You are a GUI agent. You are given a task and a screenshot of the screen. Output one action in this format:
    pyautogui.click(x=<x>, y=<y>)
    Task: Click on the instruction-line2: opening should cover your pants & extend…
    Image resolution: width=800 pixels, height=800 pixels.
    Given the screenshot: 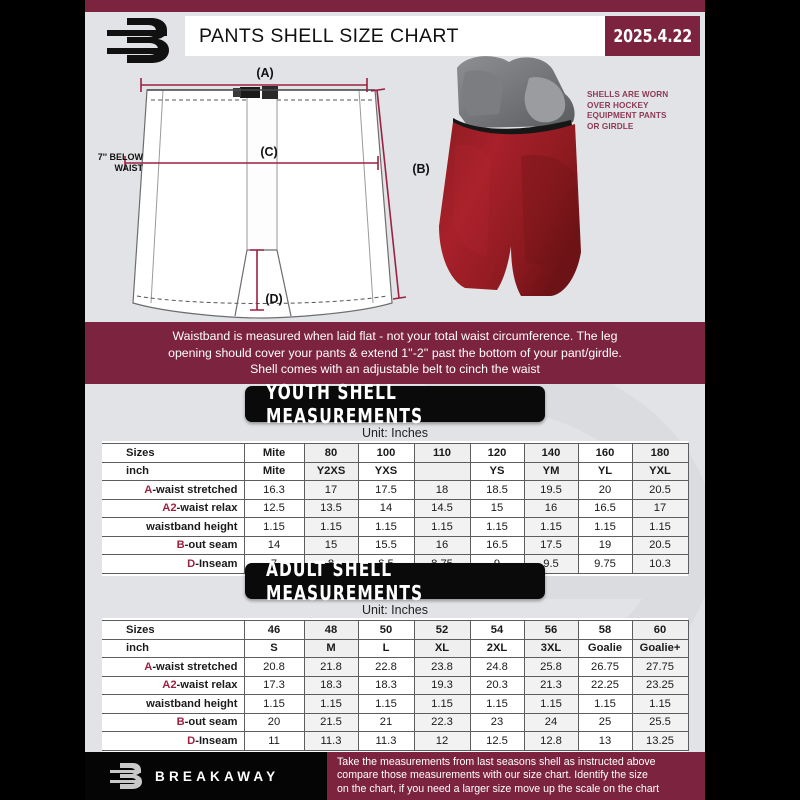 What is the action you would take?
    pyautogui.click(x=395, y=352)
    